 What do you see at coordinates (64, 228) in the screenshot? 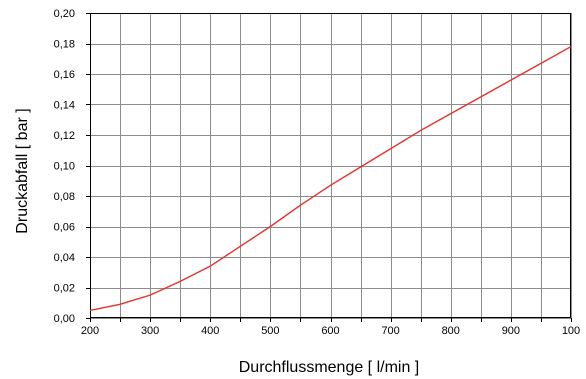
I see `y-tick-label: 0,06` at bounding box center [64, 228].